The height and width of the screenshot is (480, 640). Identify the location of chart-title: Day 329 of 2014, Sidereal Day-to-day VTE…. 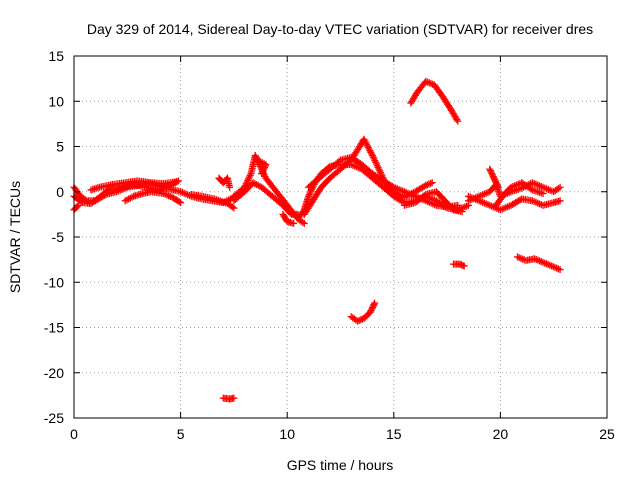
(340, 29).